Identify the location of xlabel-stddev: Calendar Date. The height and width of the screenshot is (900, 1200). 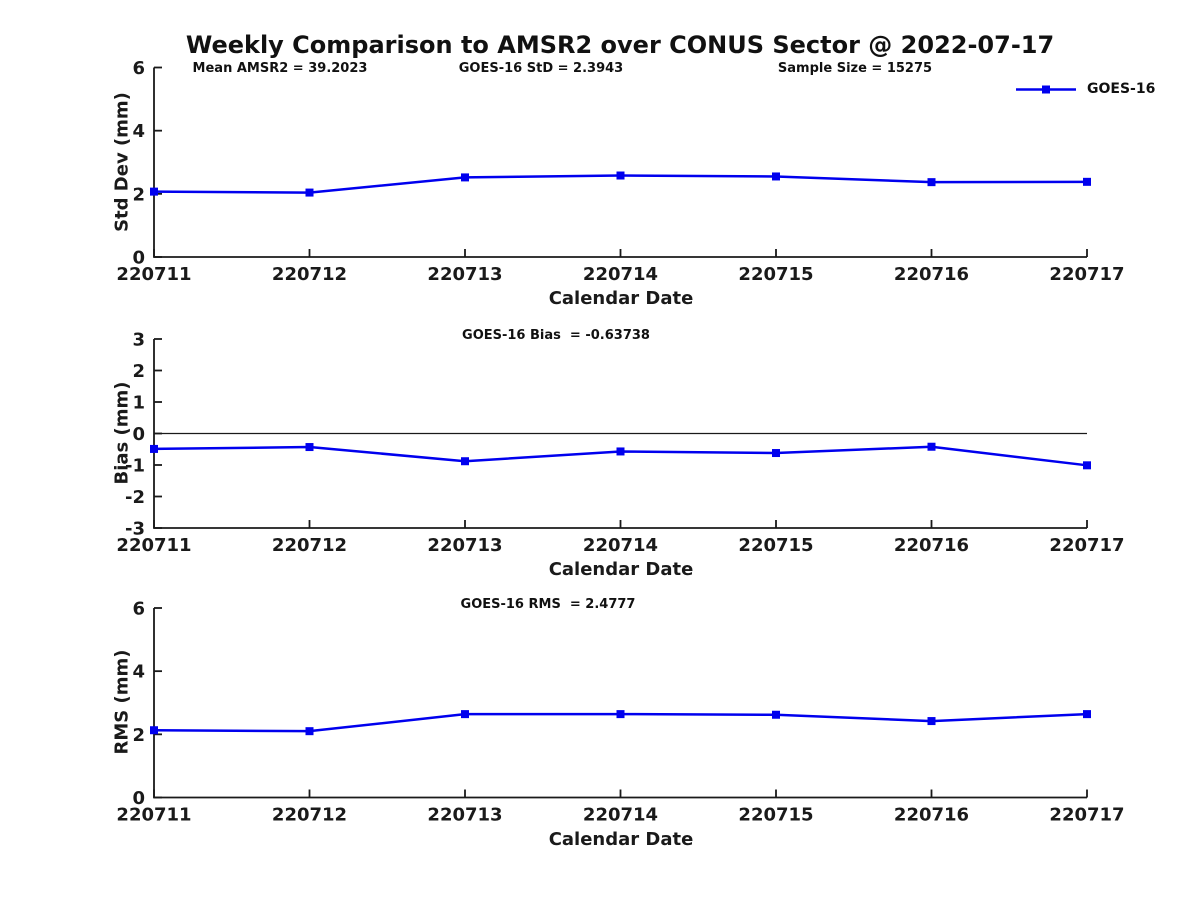
(621, 298).